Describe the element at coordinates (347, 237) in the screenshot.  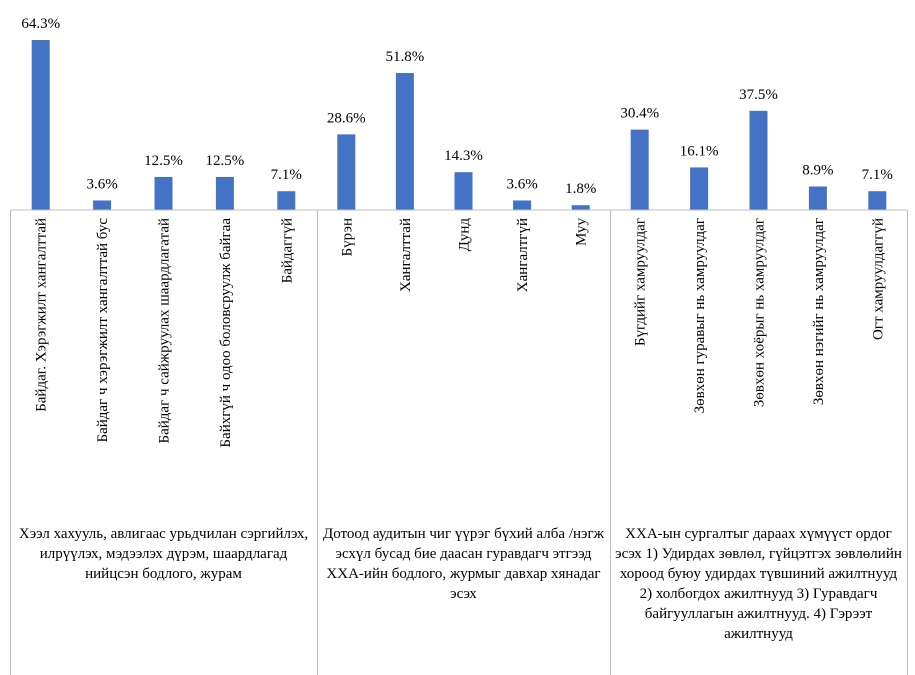
I see `category-label: Бүрэн` at that location.